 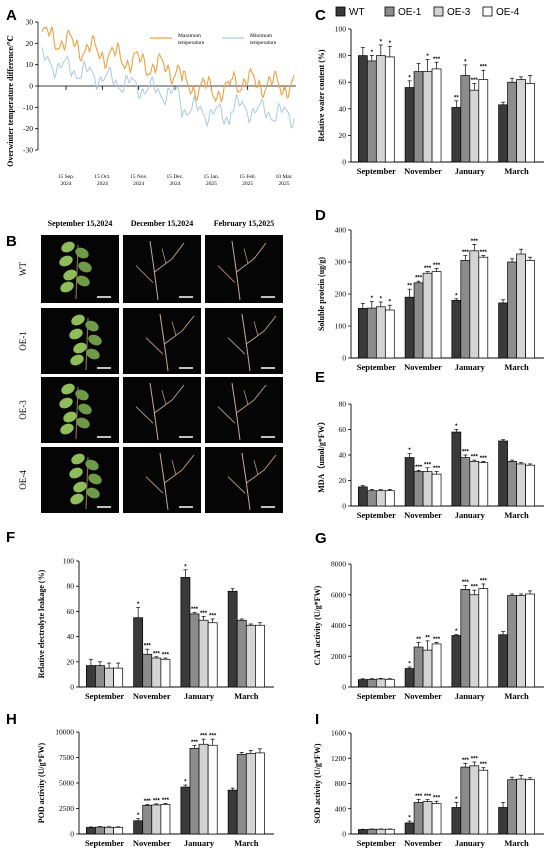 I want to click on ytick-label: 300, so click(x=341, y=262).